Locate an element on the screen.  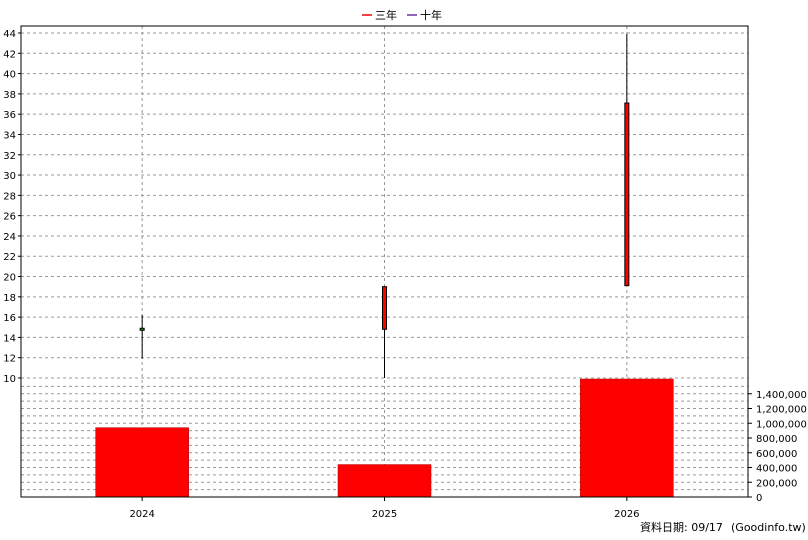
volume-tick-label: 200,000 is located at coordinates (776, 483).